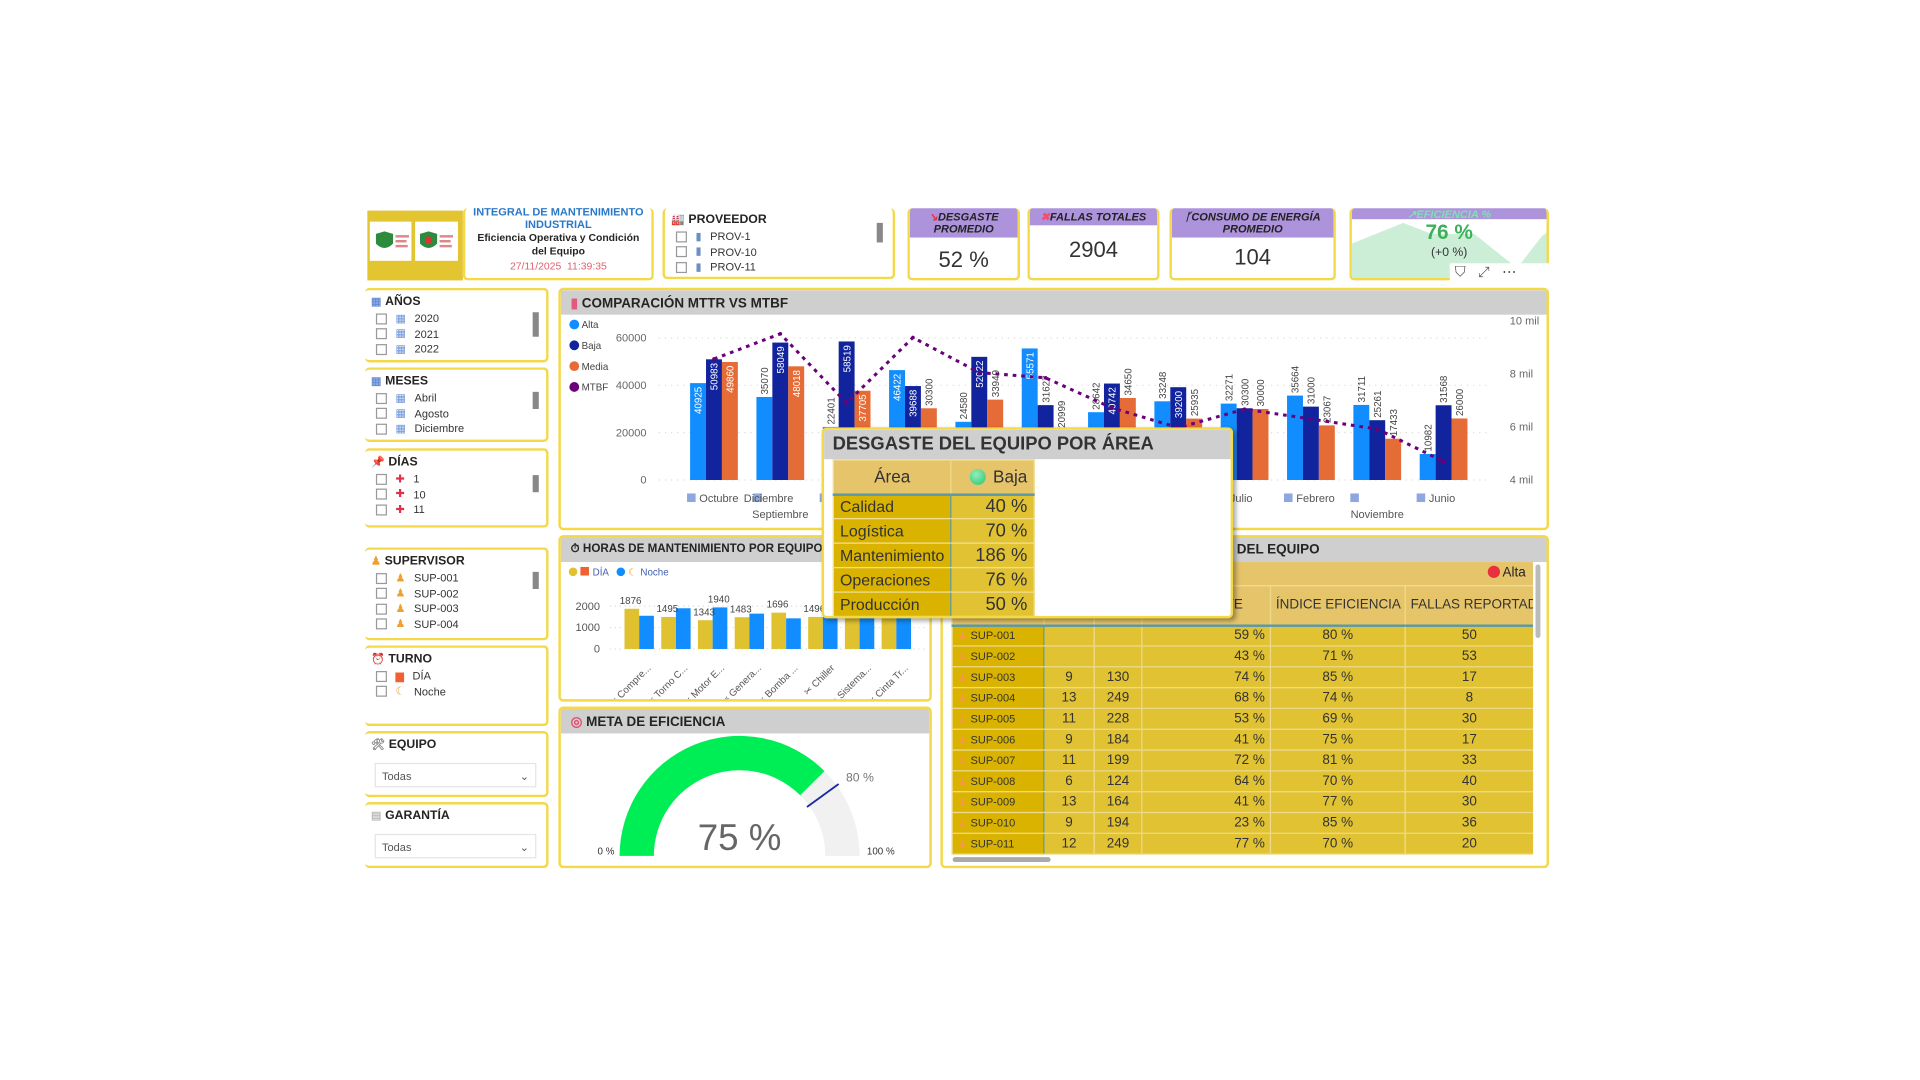  I want to click on vertical-scrollbar, so click(1538, 601).